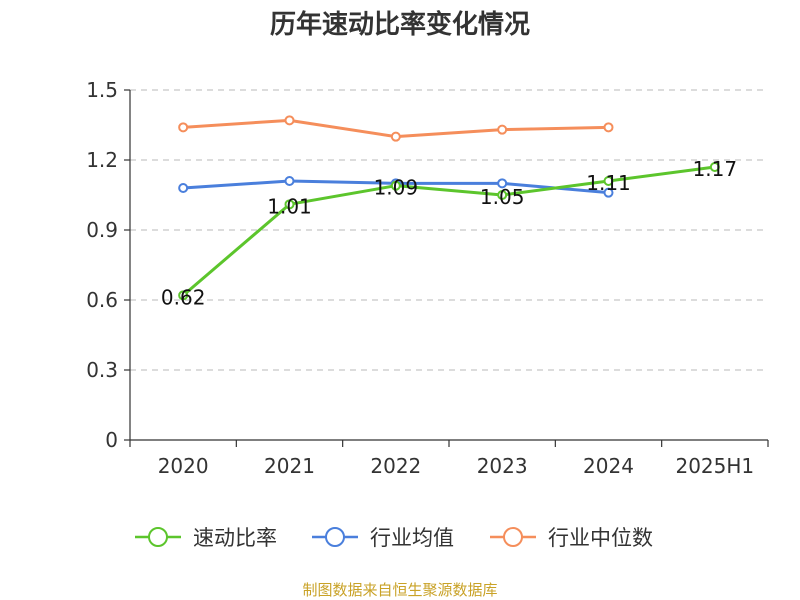  I want to click on legend-item-0: 速动比率, so click(206, 538).